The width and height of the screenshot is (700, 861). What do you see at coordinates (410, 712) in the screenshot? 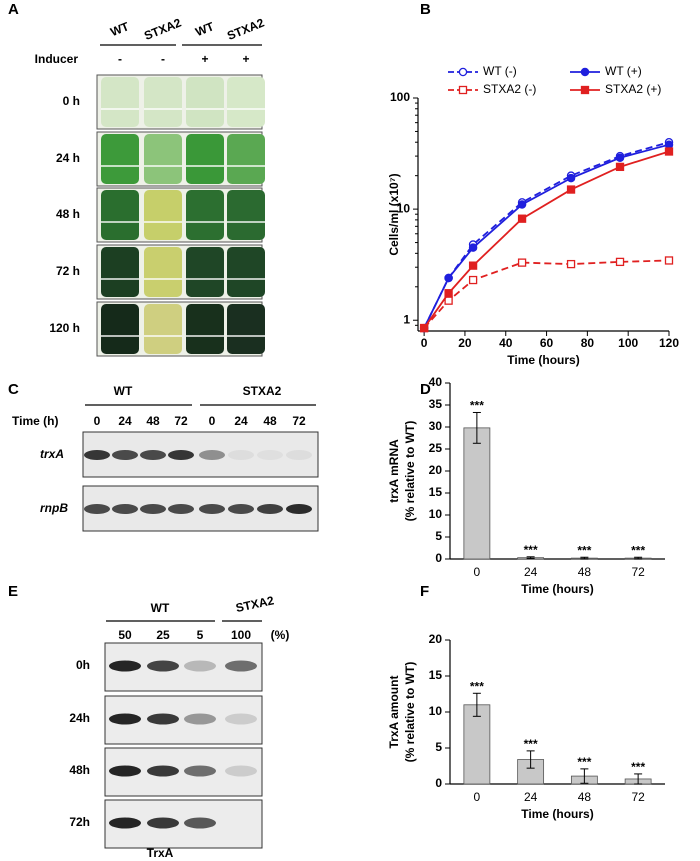
I see `y-axis-label: (% relative to WT)` at bounding box center [410, 712].